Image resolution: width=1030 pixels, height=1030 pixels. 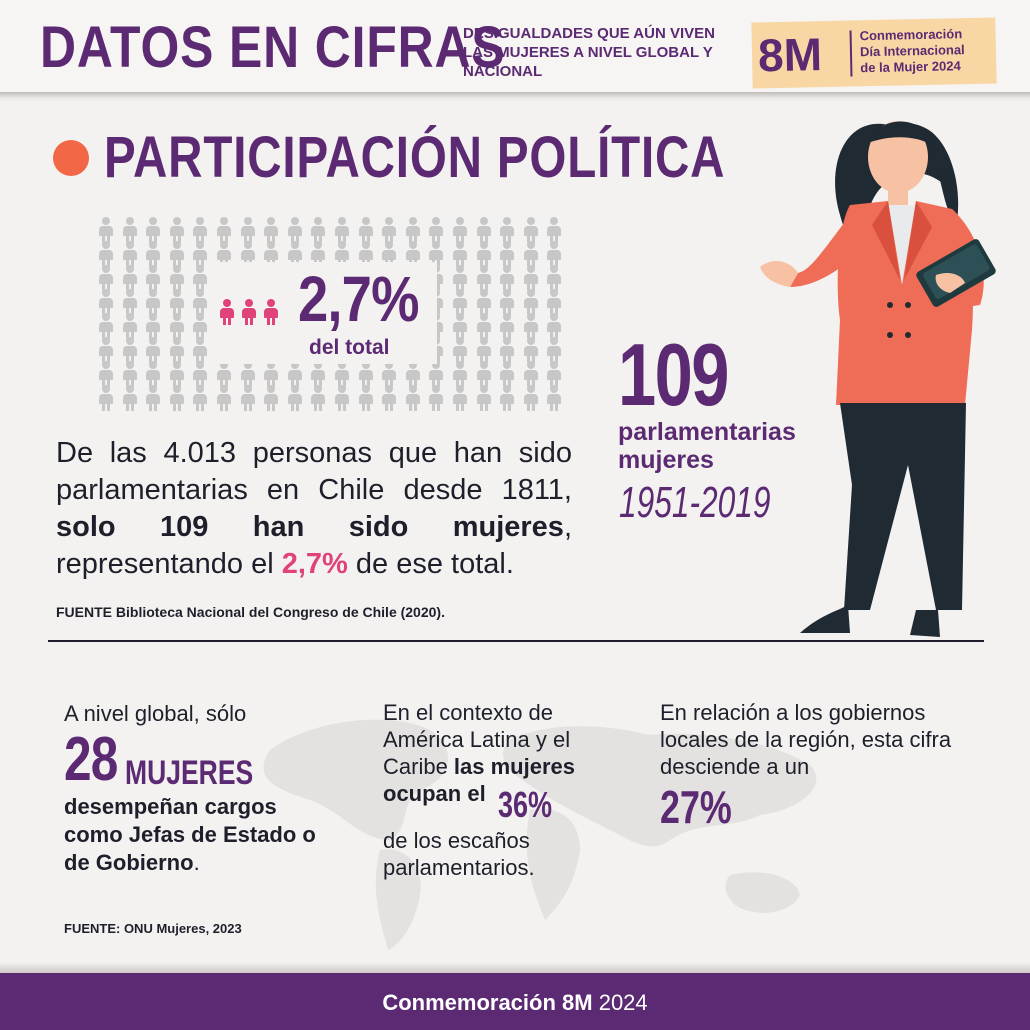 What do you see at coordinates (91, 759) in the screenshot?
I see `col1-big-number: 28` at bounding box center [91, 759].